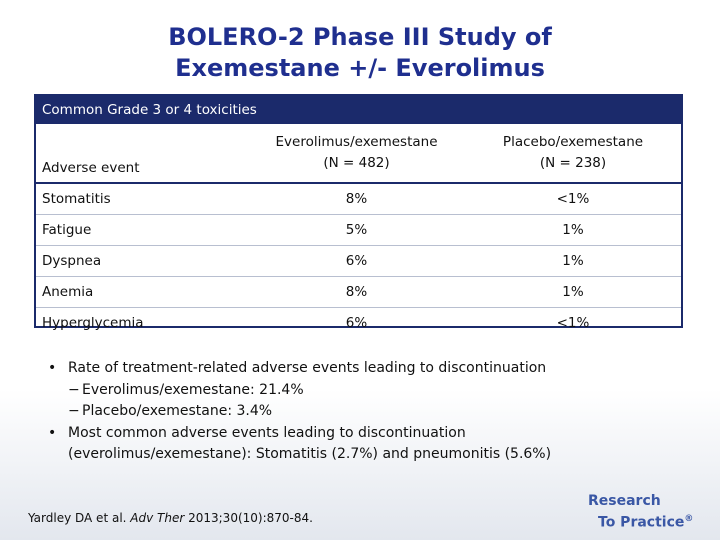  Describe the element at coordinates (142, 261) in the screenshot. I see `row-event: Dyspnea` at that location.